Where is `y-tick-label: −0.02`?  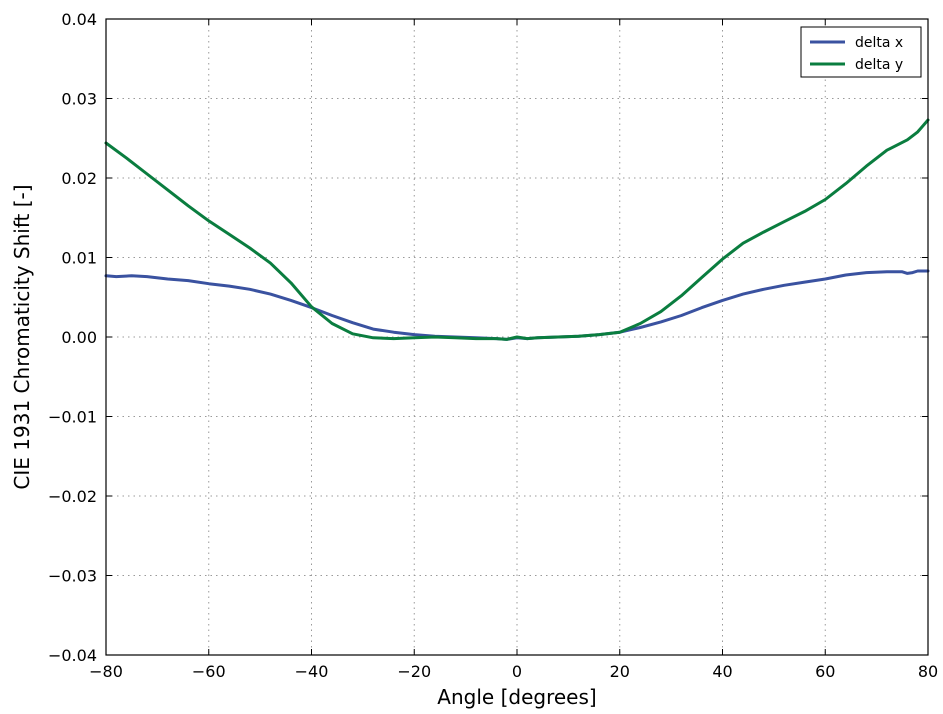
y-tick-label: −0.02 is located at coordinates (72, 496).